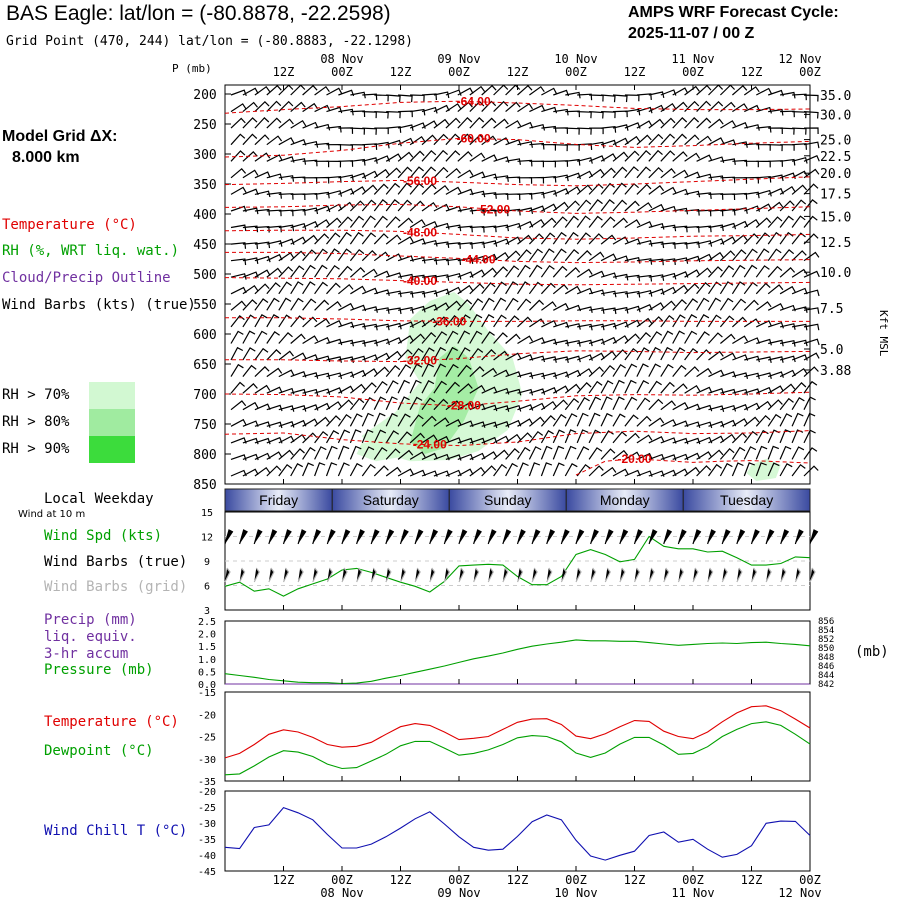 The image size is (900, 900). Describe the element at coordinates (204, 275) in the screenshot. I see `pressure-tick-label: 500` at that location.